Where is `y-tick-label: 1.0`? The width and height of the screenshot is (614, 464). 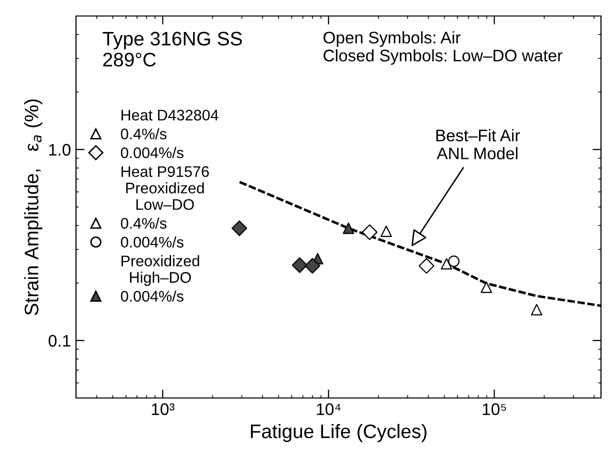 y-tick-label: 1.0 is located at coordinates (59, 150).